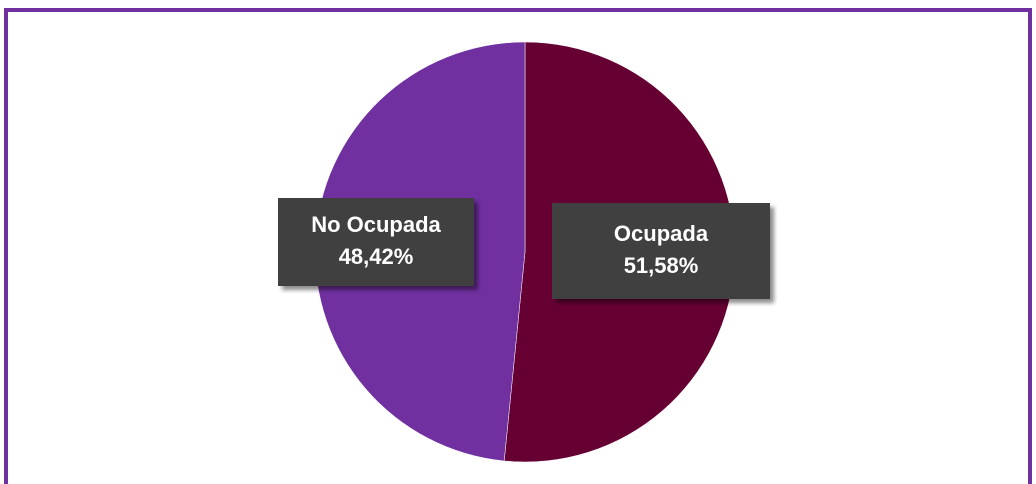 The image size is (1036, 484). I want to click on data-labels: Ocupada 51,58% No Ocupada 48,42%, so click(524, 248).